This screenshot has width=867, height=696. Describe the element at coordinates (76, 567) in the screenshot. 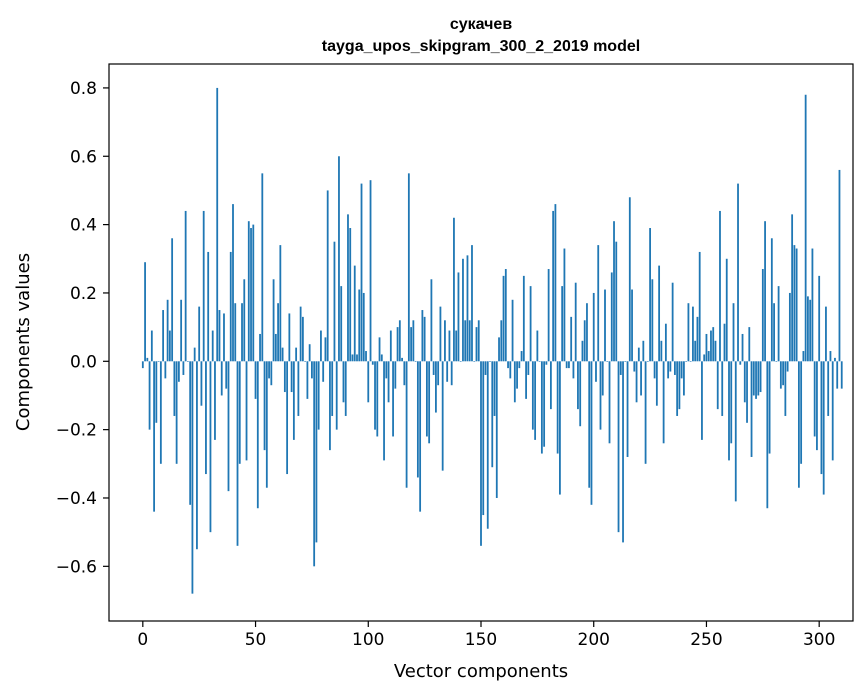

I see `y-tick-label: −0.6` at that location.